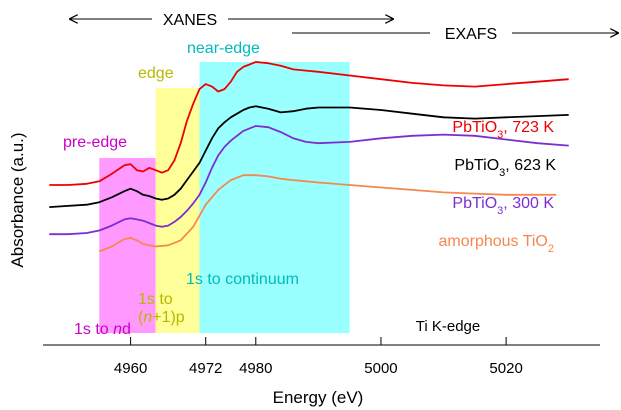 Image resolution: width=621 pixels, height=410 pixels. What do you see at coordinates (156, 73) in the screenshot?
I see `region-label-edge: edge` at bounding box center [156, 73].